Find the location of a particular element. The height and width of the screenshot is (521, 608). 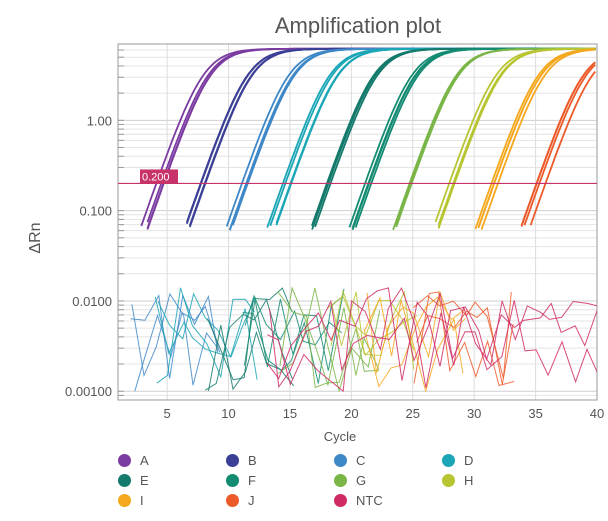

threshold-label: 0.200 is located at coordinates (156, 177).